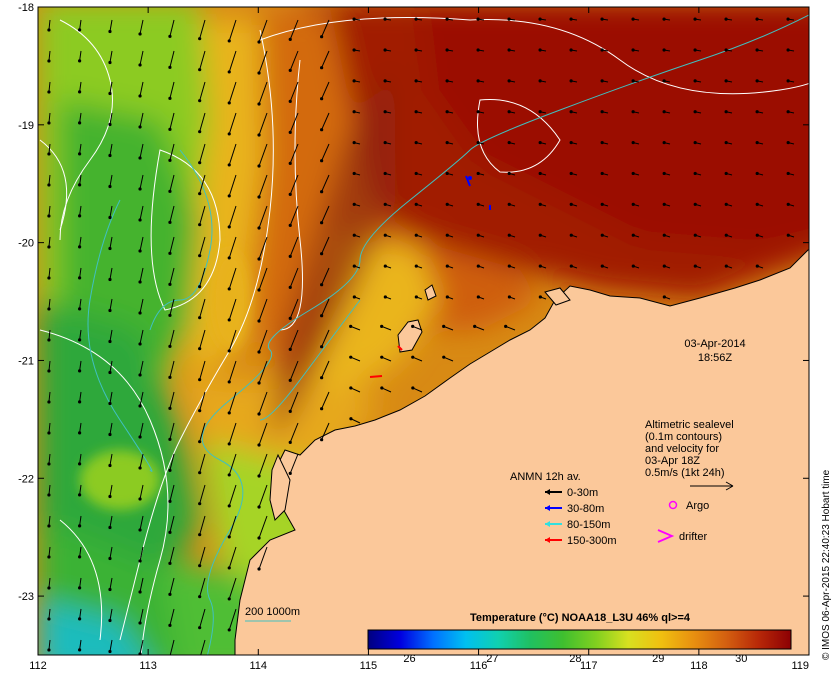 This screenshot has height=680, width=840. I want to click on lon-tick-label: 118, so click(699, 666).